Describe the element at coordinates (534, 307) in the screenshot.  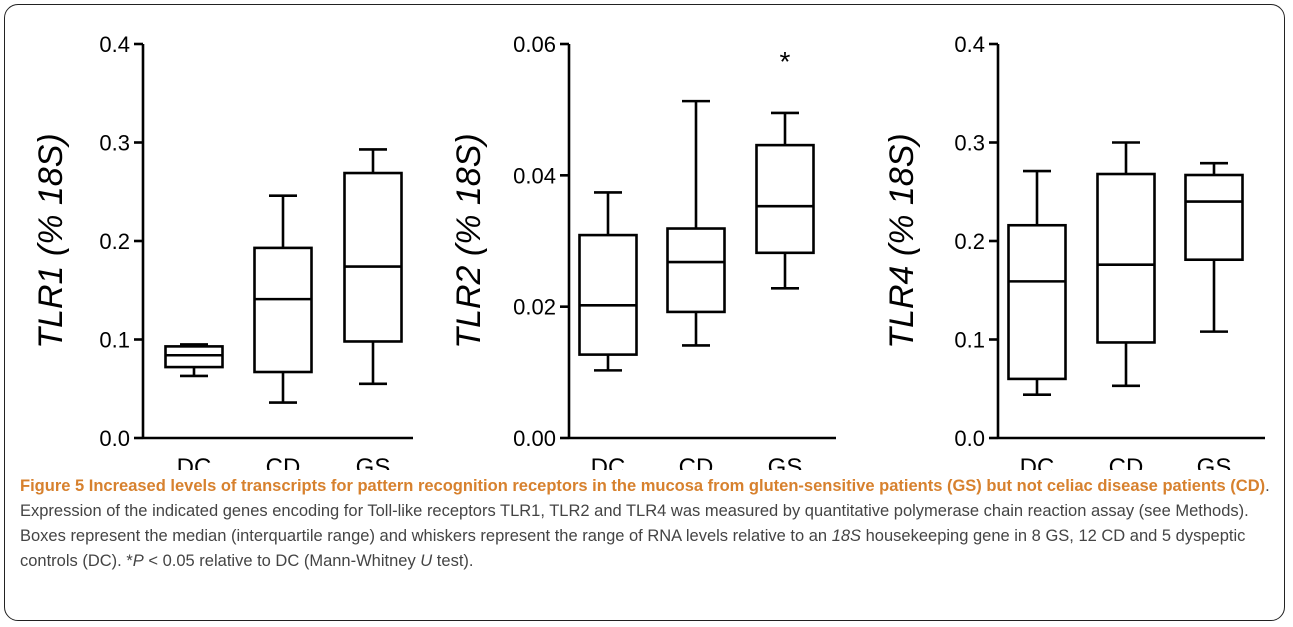
I see `y-tick-label: 0.02` at that location.